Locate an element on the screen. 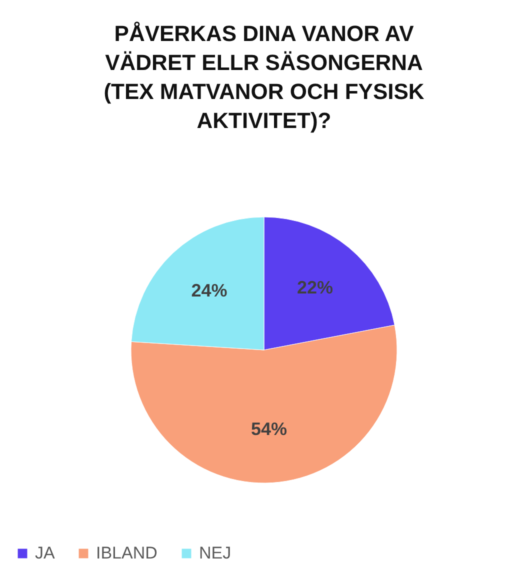 This screenshot has height=584, width=514. data-label: 22% is located at coordinates (315, 287).